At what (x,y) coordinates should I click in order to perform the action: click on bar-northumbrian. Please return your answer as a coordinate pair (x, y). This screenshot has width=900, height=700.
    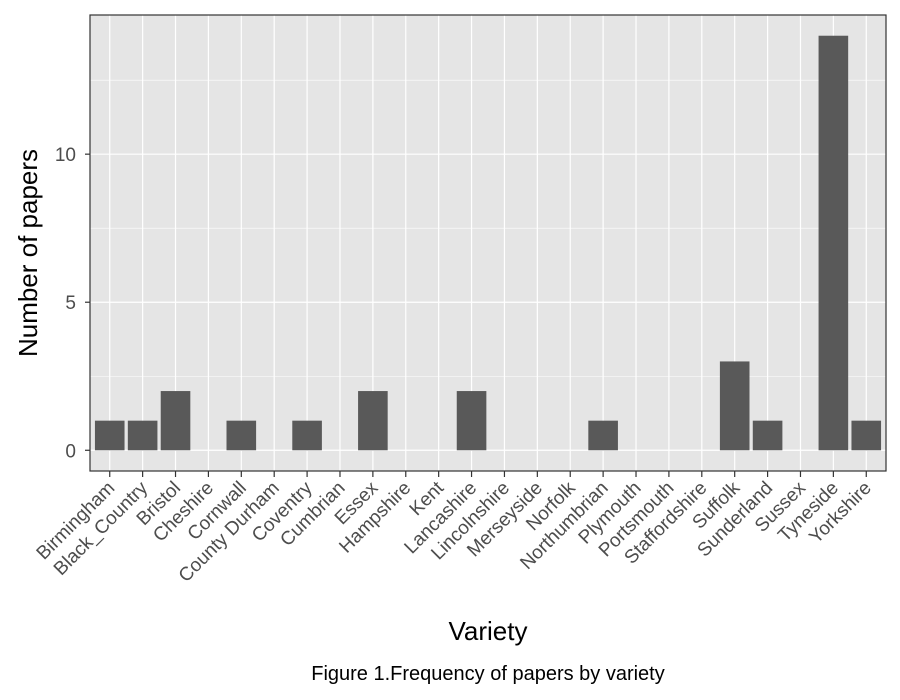
    Looking at the image, I should click on (603, 435).